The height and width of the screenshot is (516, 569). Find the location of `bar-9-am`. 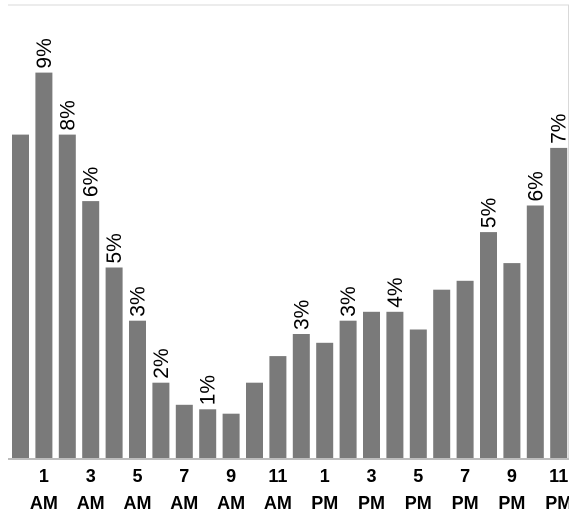

bar-9-am is located at coordinates (231, 435).